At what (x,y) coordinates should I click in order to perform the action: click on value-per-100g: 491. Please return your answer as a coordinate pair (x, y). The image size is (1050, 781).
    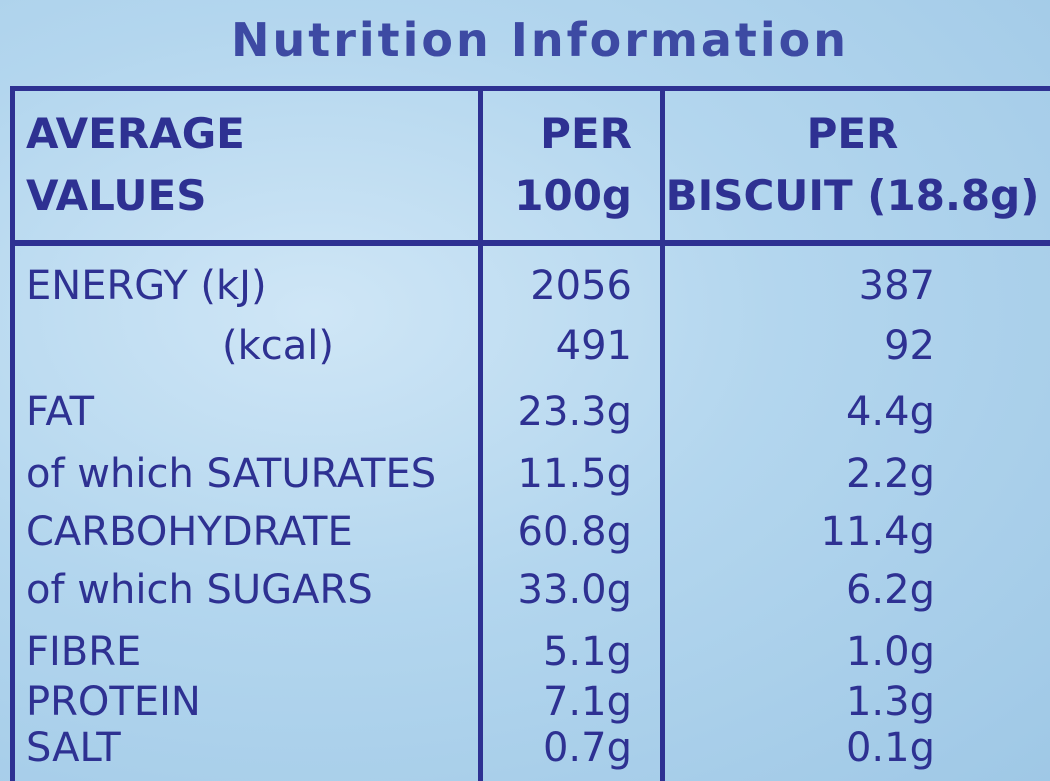
    Looking at the image, I should click on (593, 346).